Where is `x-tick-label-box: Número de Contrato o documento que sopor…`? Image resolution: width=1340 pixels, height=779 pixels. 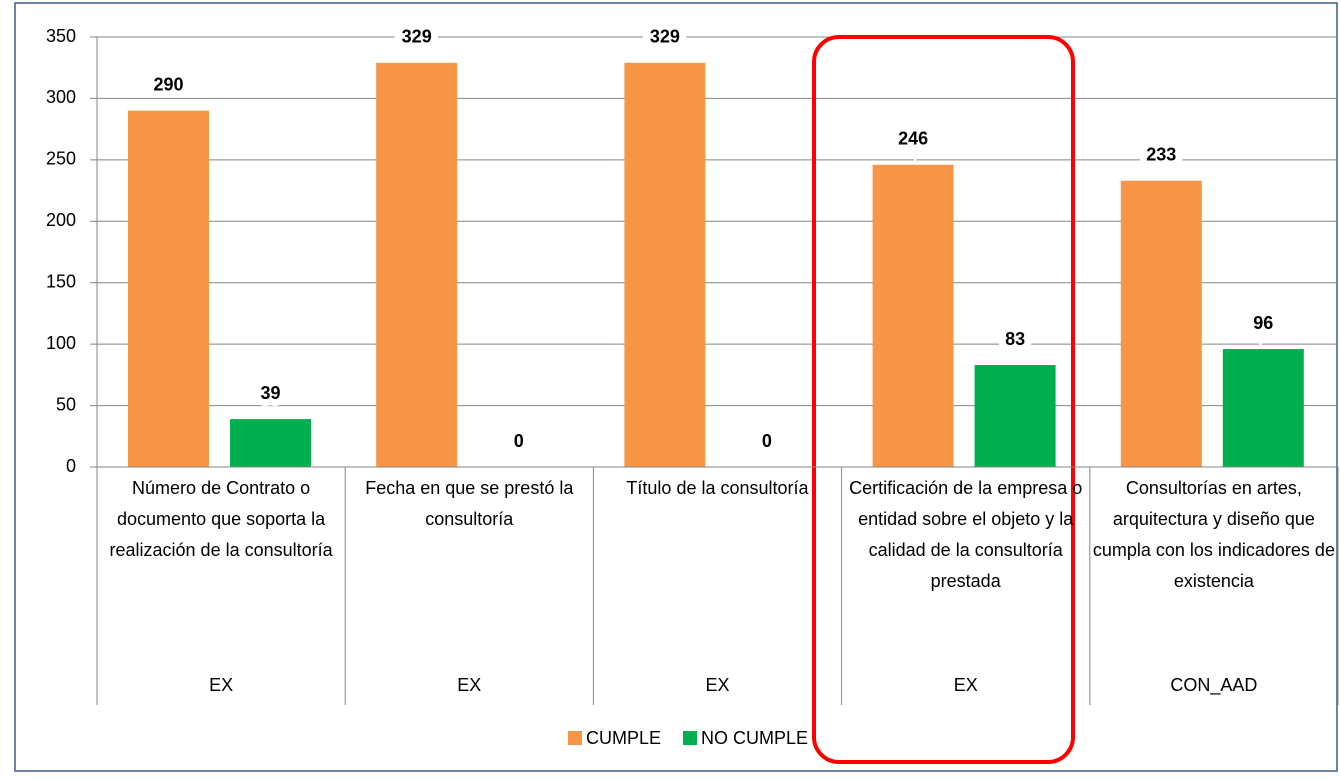 x-tick-label-box: Número de Contrato o documento que sopor… is located at coordinates (221, 519).